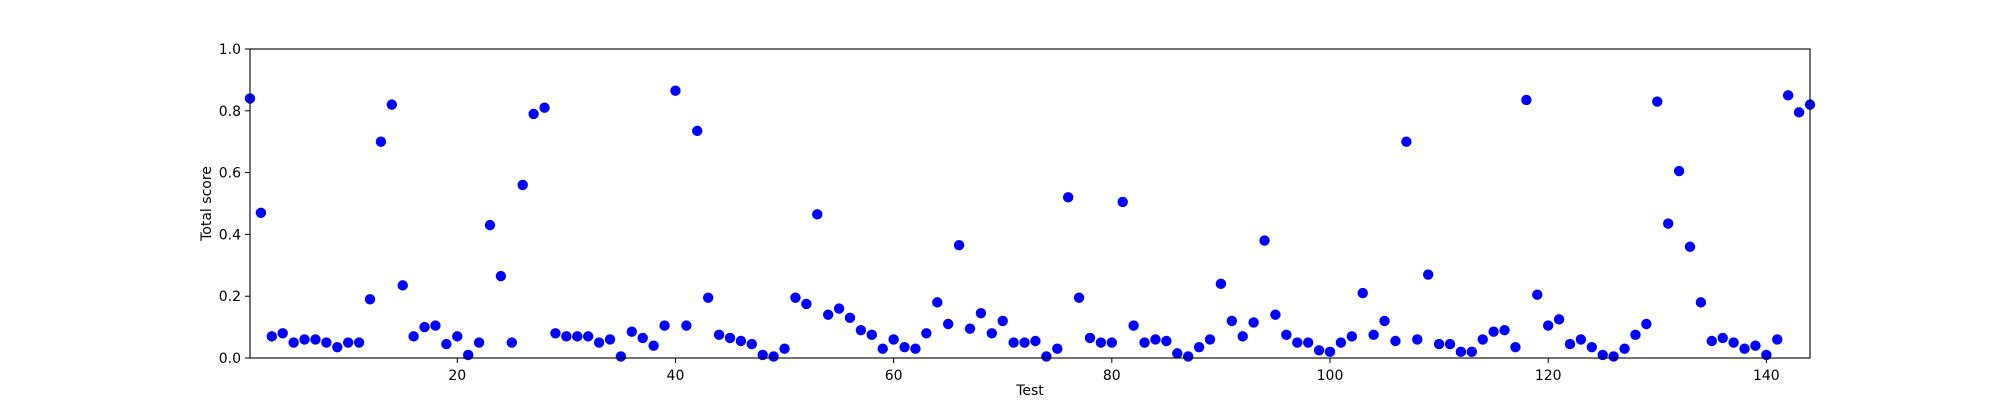 The image size is (2000, 400). I want to click on x-tick-label: 20, so click(457, 376).